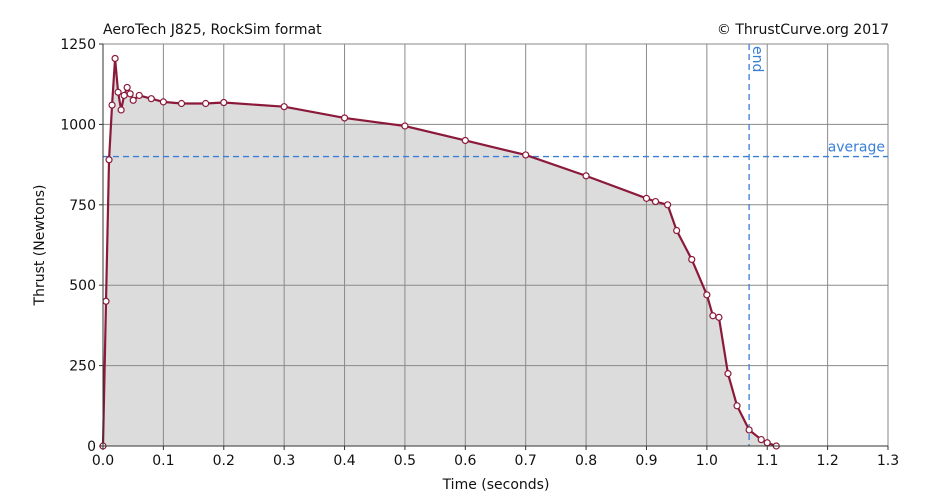 This screenshot has height=502, width=925. Describe the element at coordinates (586, 461) in the screenshot. I see `x-tick-label: 0.8` at that location.